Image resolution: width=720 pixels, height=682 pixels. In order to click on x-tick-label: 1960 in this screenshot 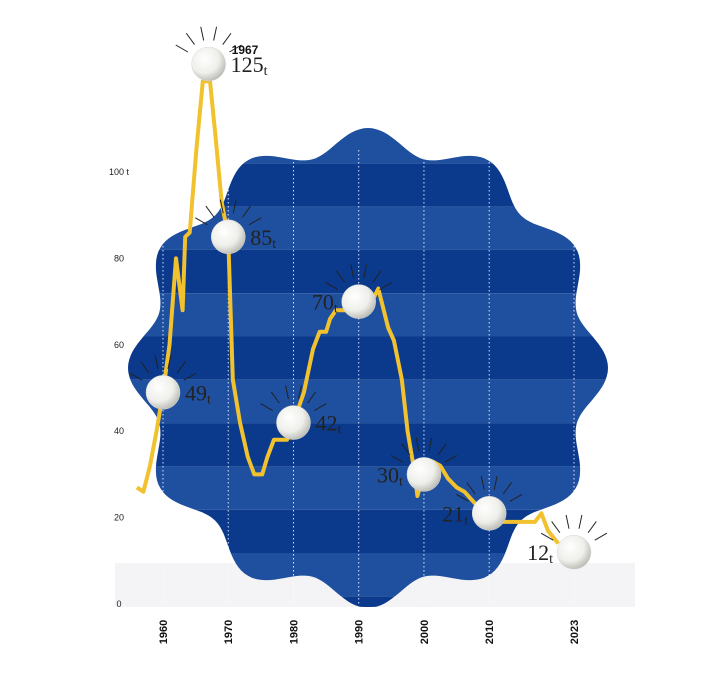, I will do `click(164, 632)`.